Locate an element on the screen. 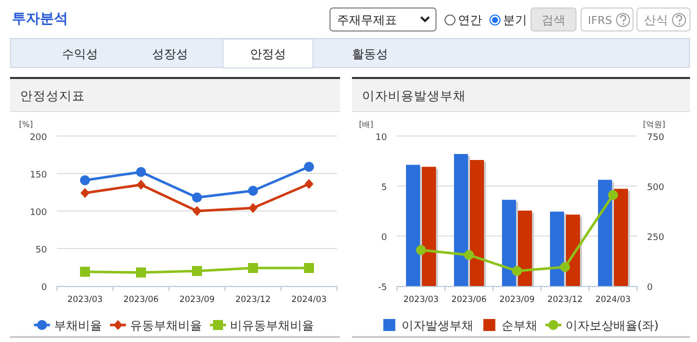  text: 분기 is located at coordinates (515, 20).